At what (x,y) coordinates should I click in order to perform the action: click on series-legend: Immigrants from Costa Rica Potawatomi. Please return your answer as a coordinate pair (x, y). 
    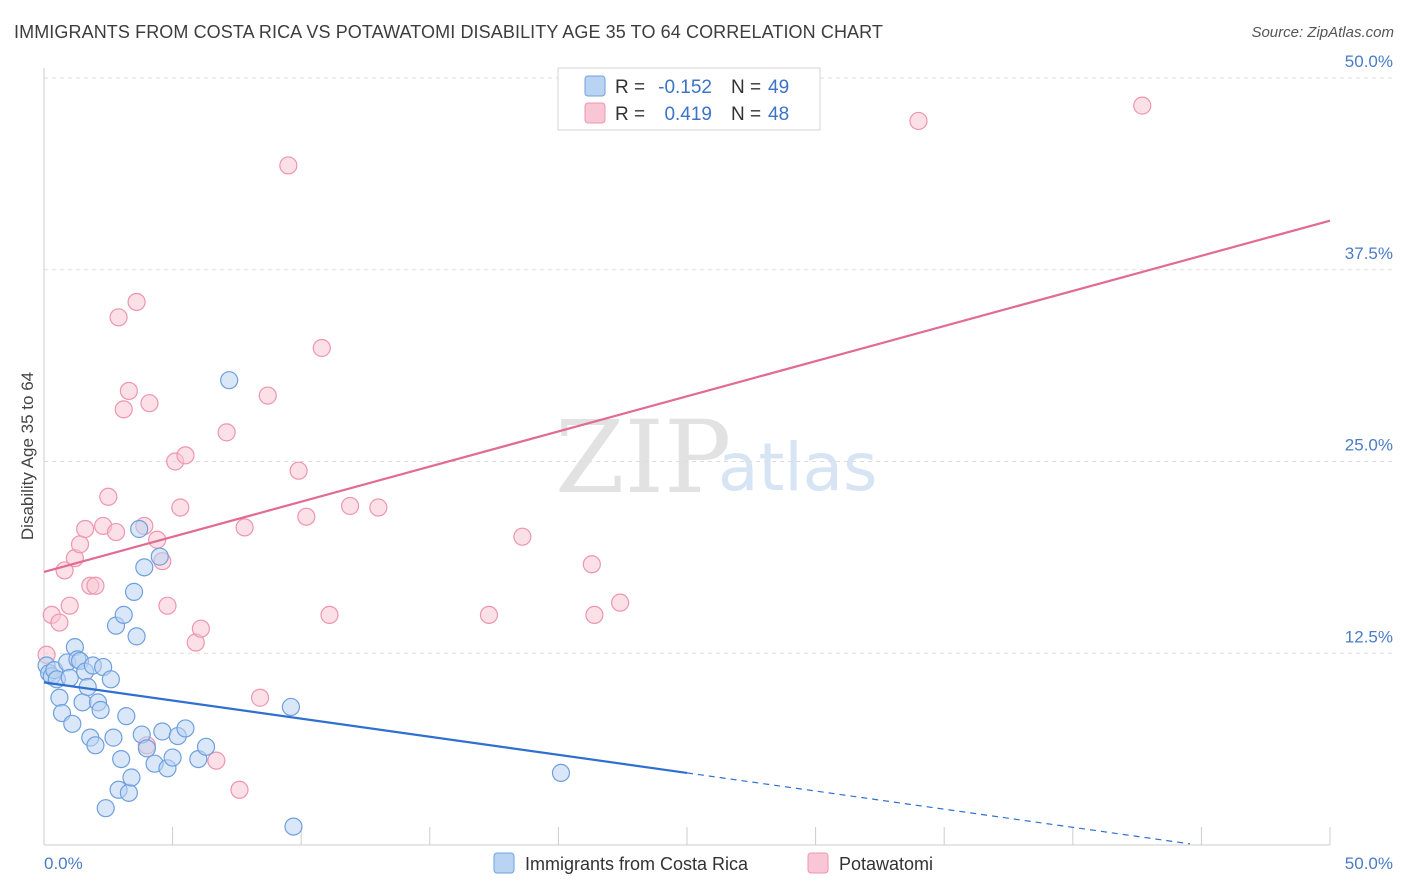
    Looking at the image, I should click on (713, 863).